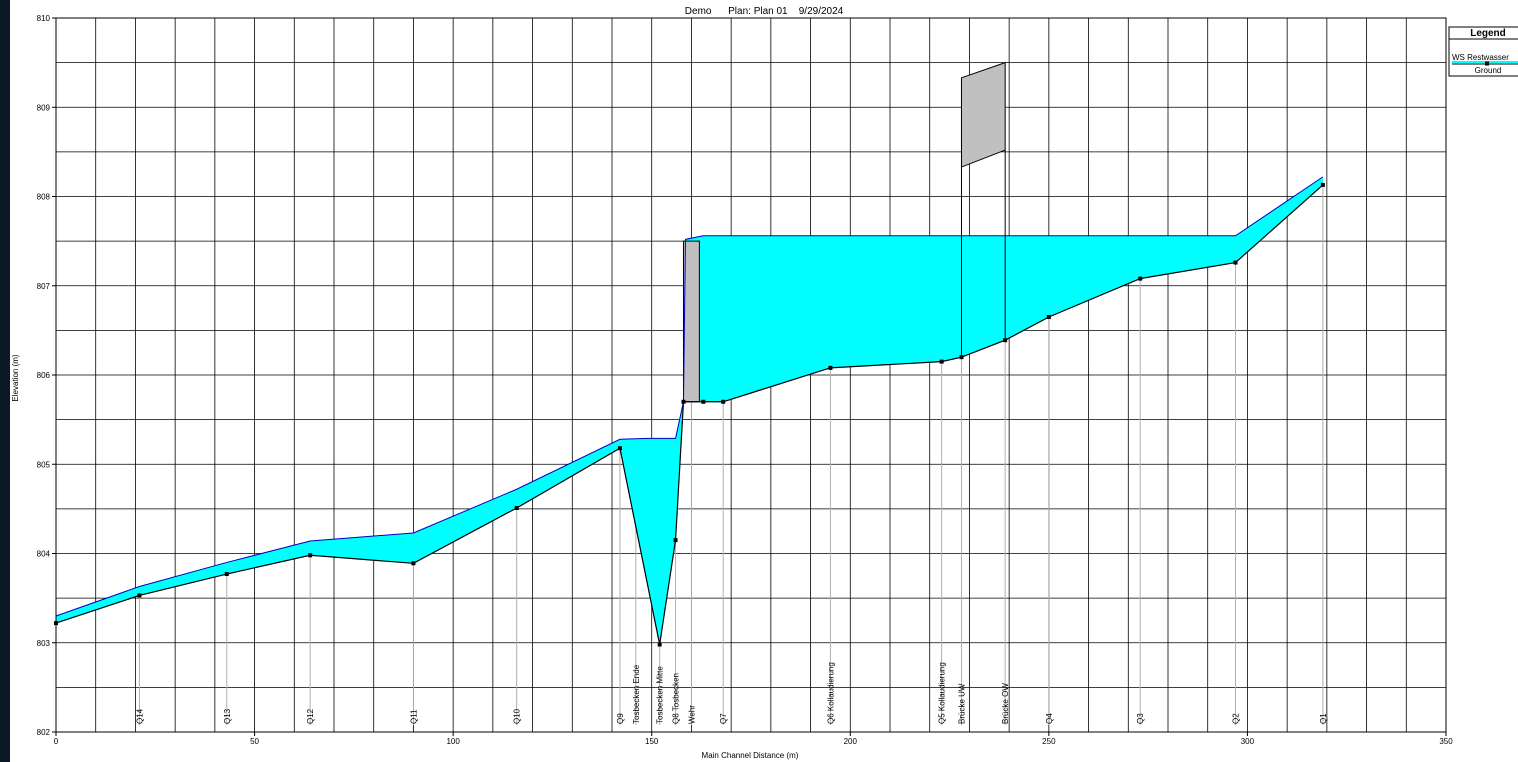 The width and height of the screenshot is (1518, 762). Describe the element at coordinates (44, 464) in the screenshot. I see `y-tick-label: 805` at that location.